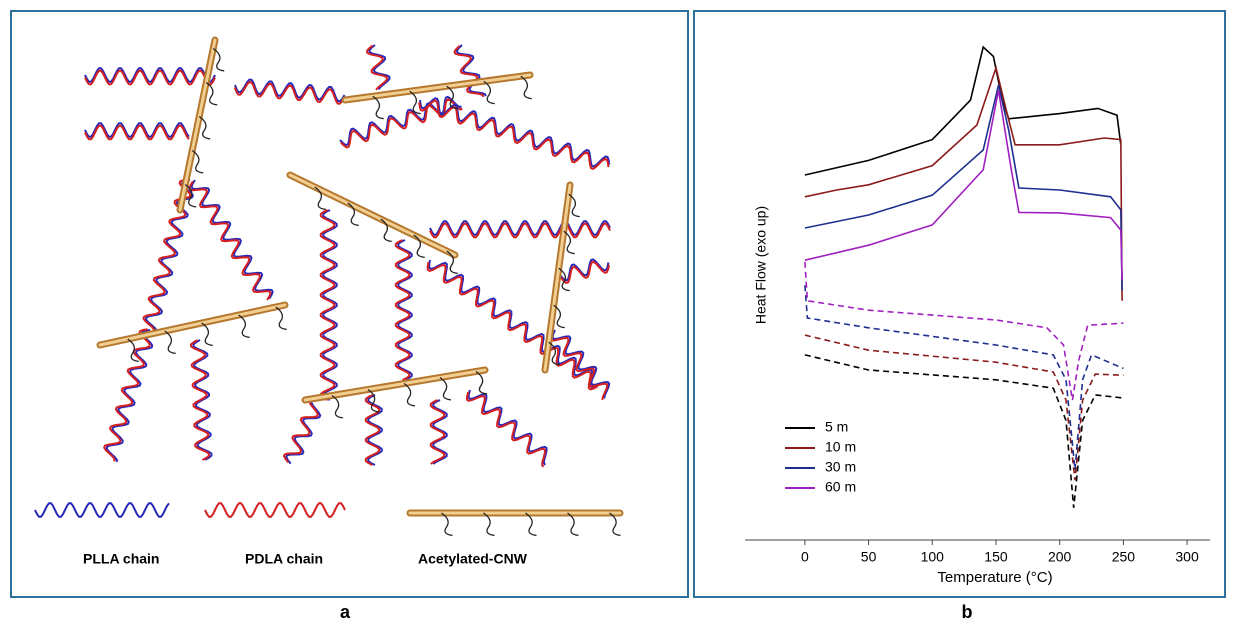  I want to click on x-tick-label: 250, so click(1124, 557).